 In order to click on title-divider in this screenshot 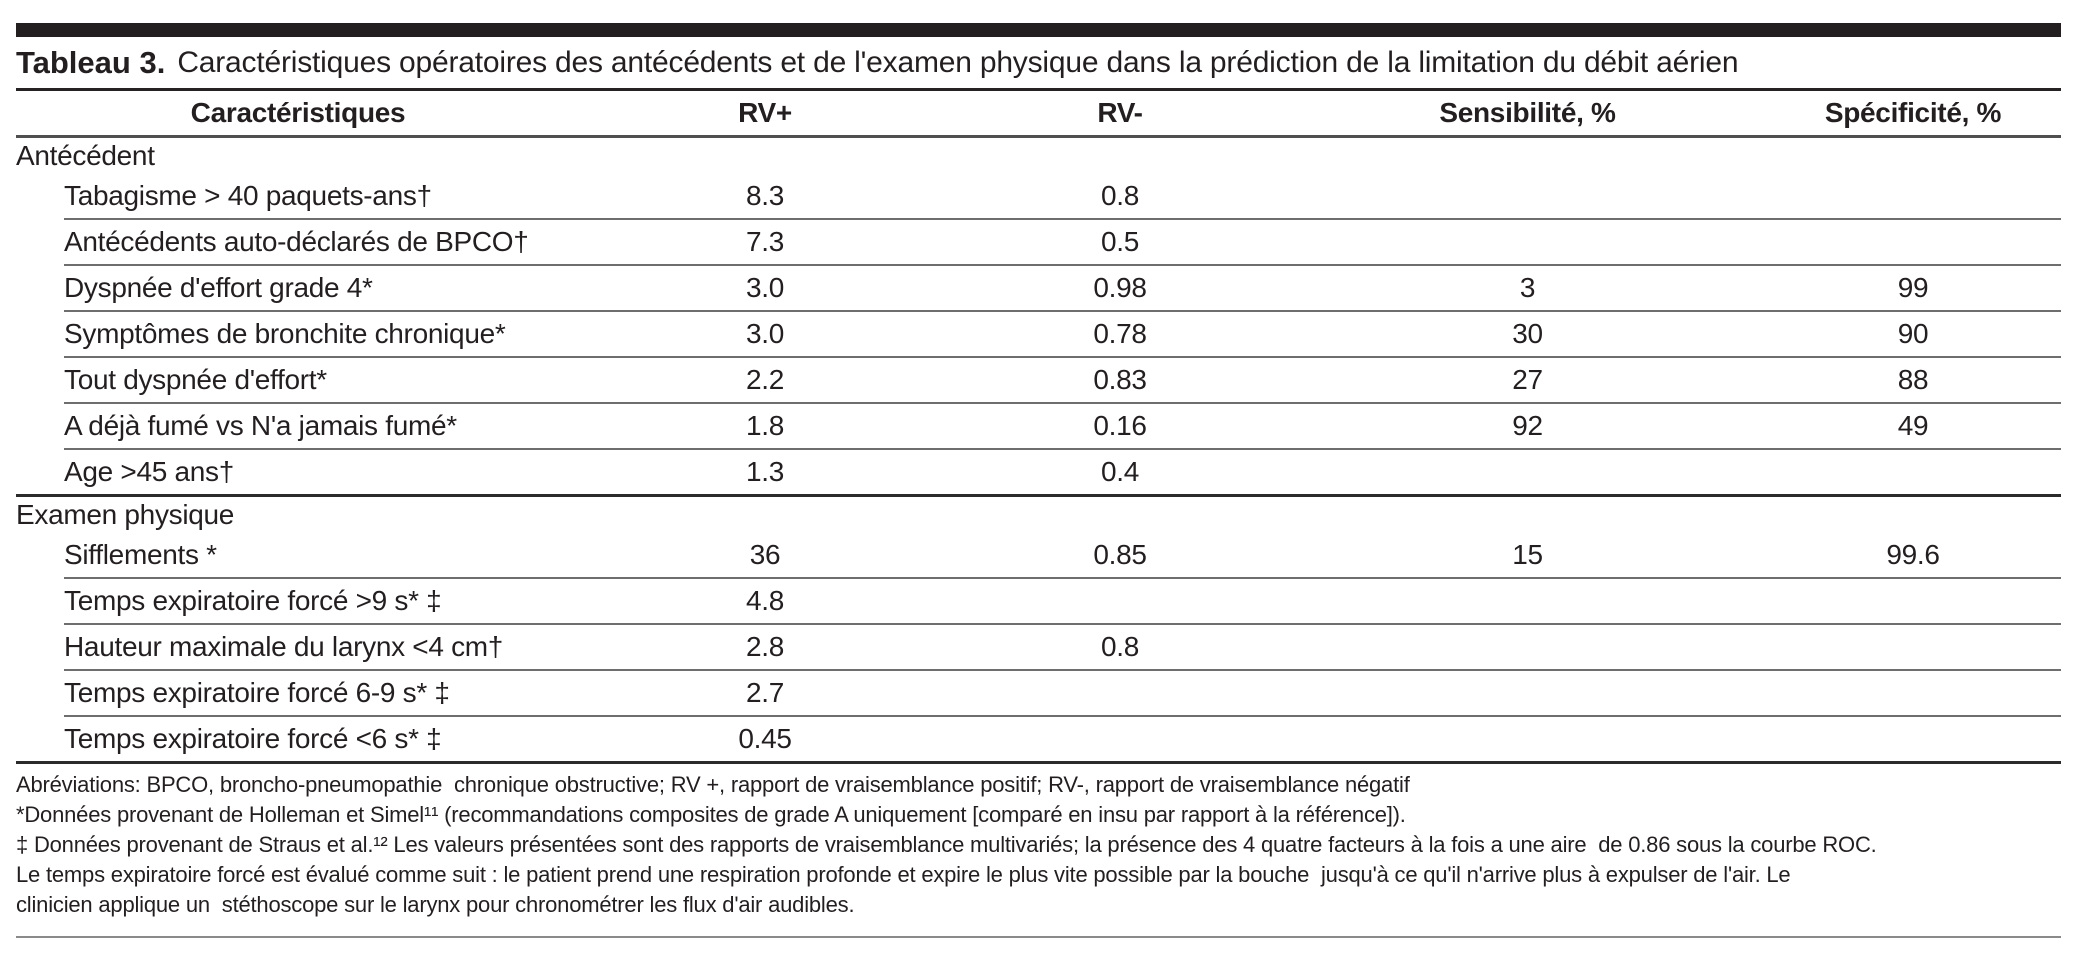, I will do `click(1038, 89)`.